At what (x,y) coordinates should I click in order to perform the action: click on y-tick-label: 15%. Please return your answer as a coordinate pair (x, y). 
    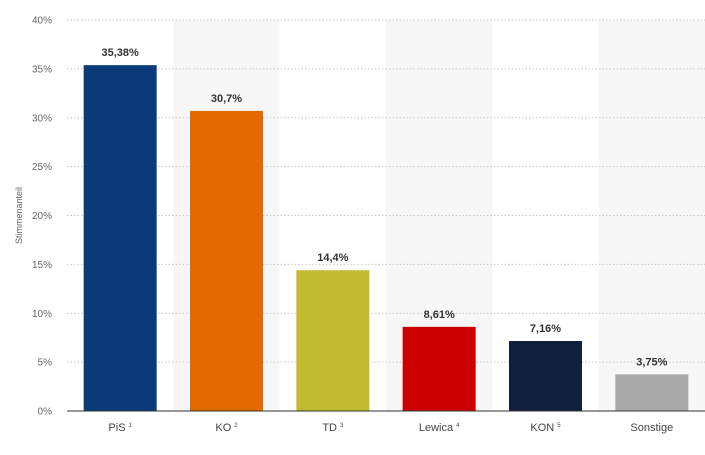
    Looking at the image, I should click on (42, 265).